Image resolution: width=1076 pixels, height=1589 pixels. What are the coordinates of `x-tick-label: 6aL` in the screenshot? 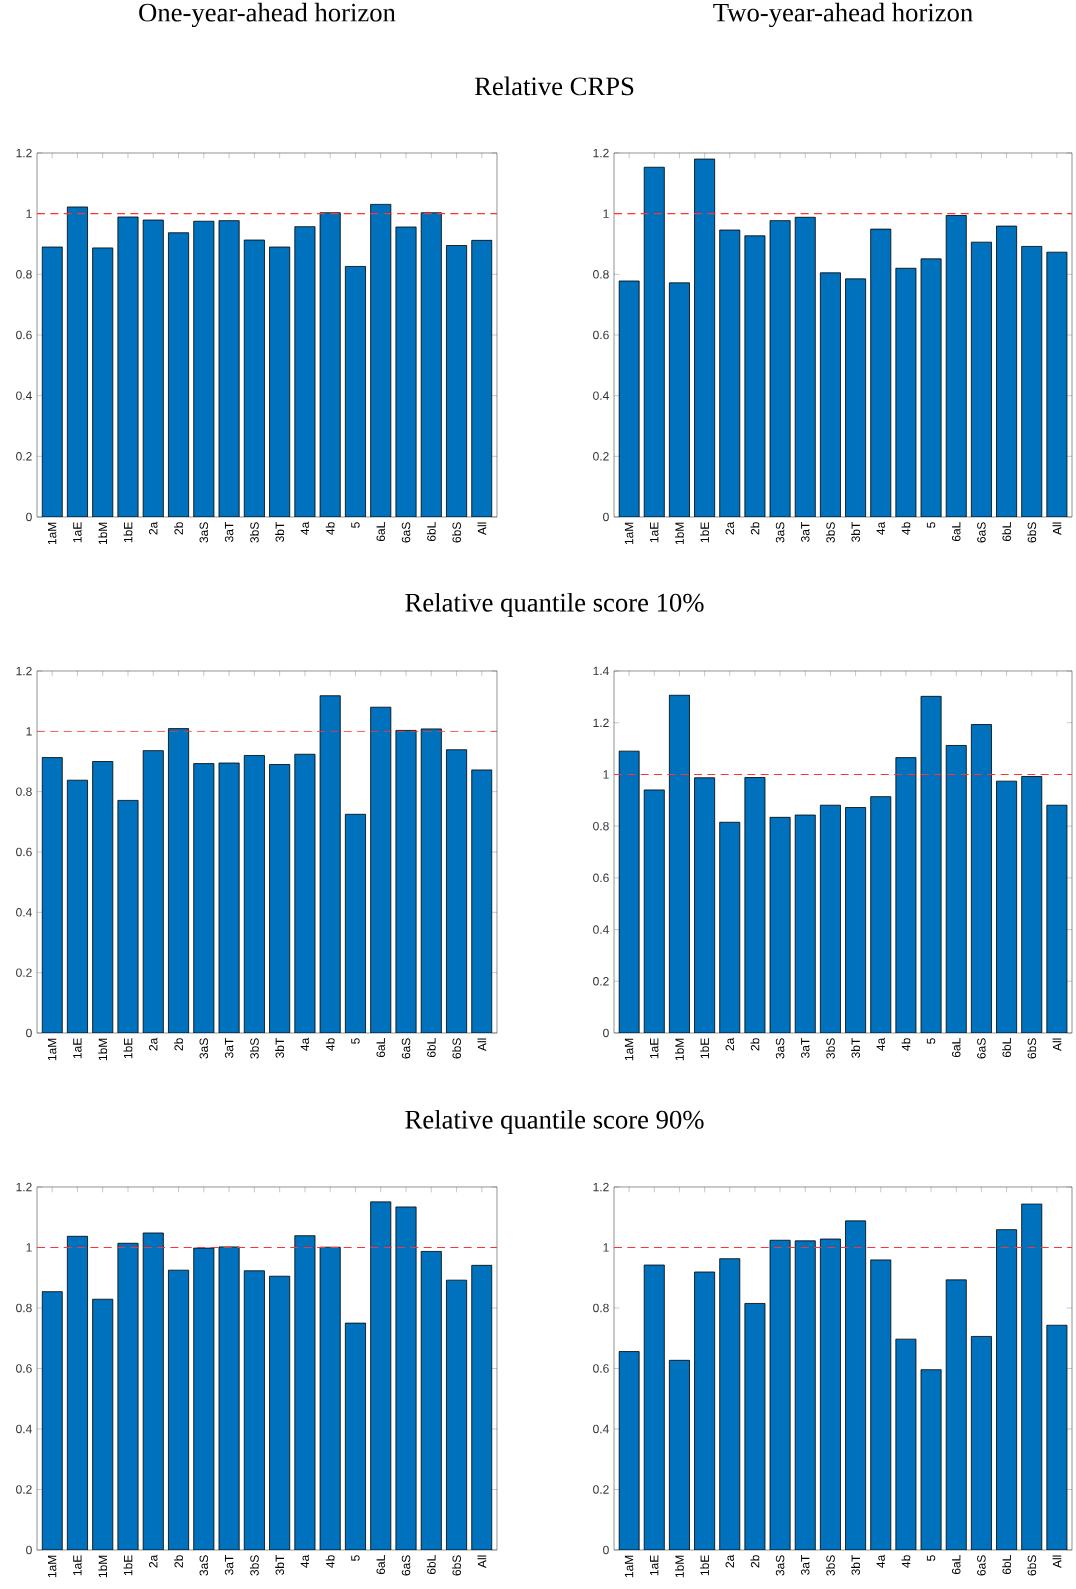 It's located at (956, 1565).